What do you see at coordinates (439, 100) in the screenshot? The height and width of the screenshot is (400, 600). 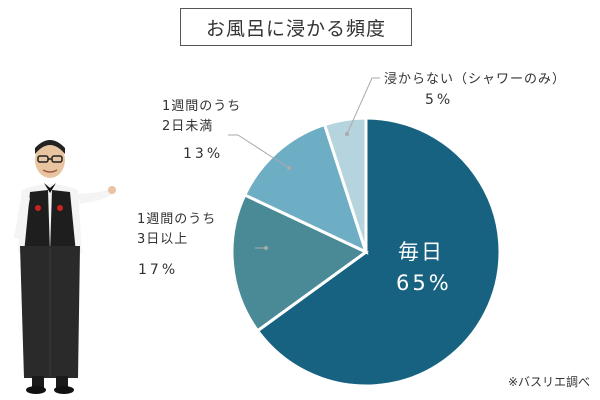 I see `slice-percent-label: 5%` at bounding box center [439, 100].